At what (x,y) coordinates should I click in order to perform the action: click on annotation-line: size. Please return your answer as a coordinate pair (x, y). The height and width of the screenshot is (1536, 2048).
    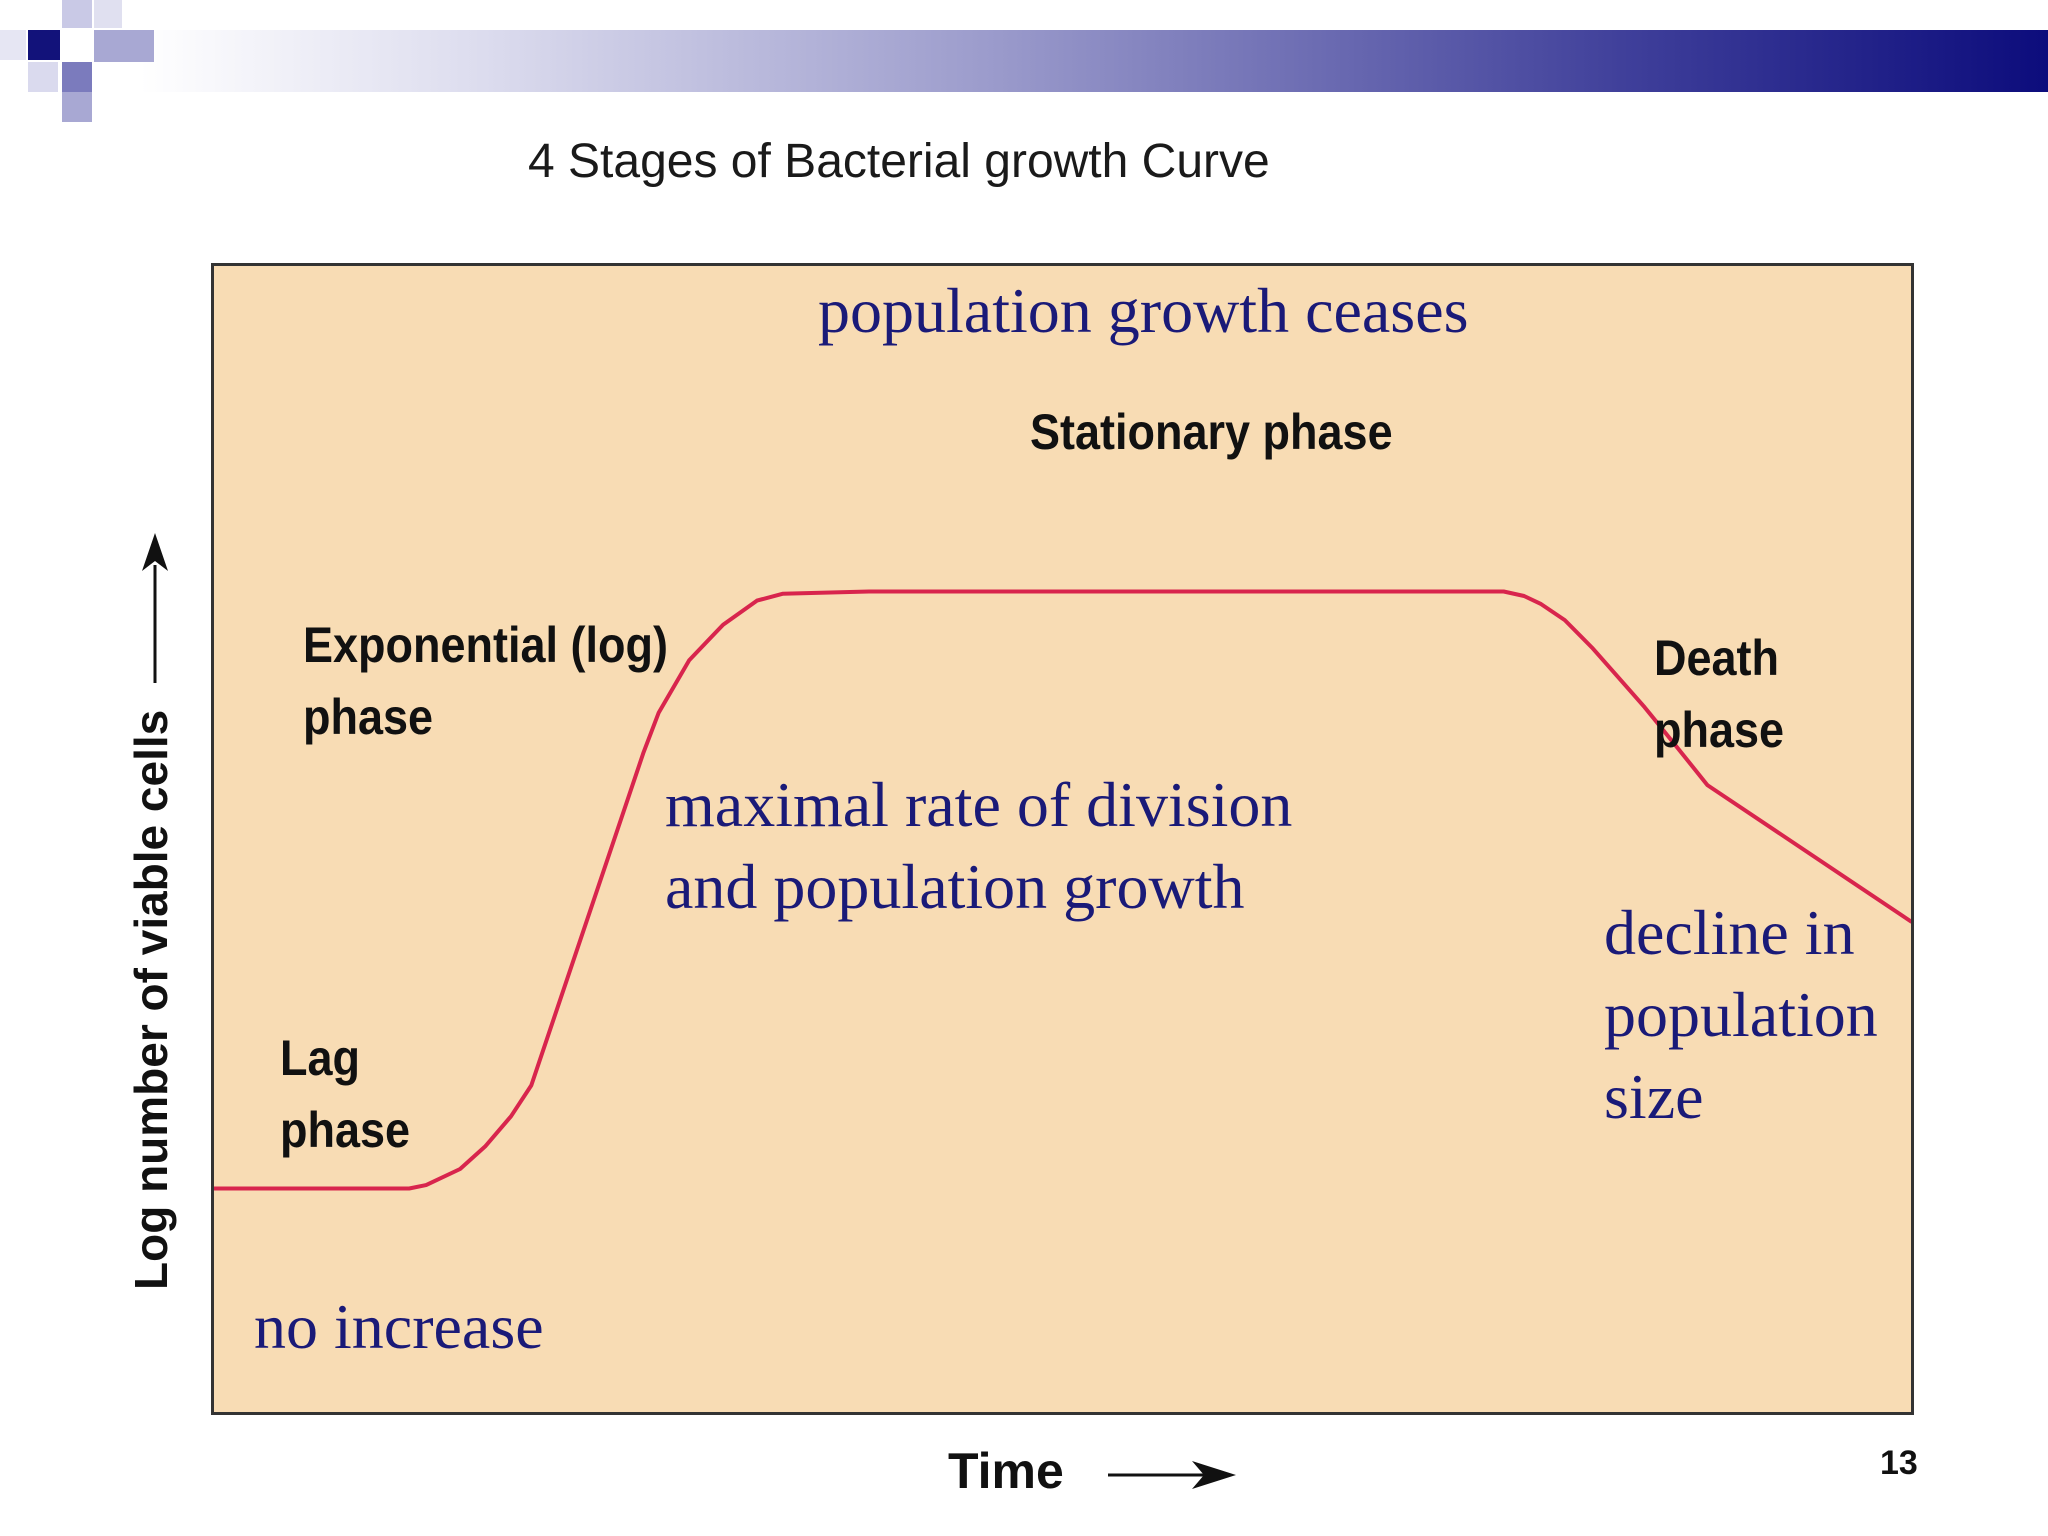
    Looking at the image, I should click on (1654, 1096).